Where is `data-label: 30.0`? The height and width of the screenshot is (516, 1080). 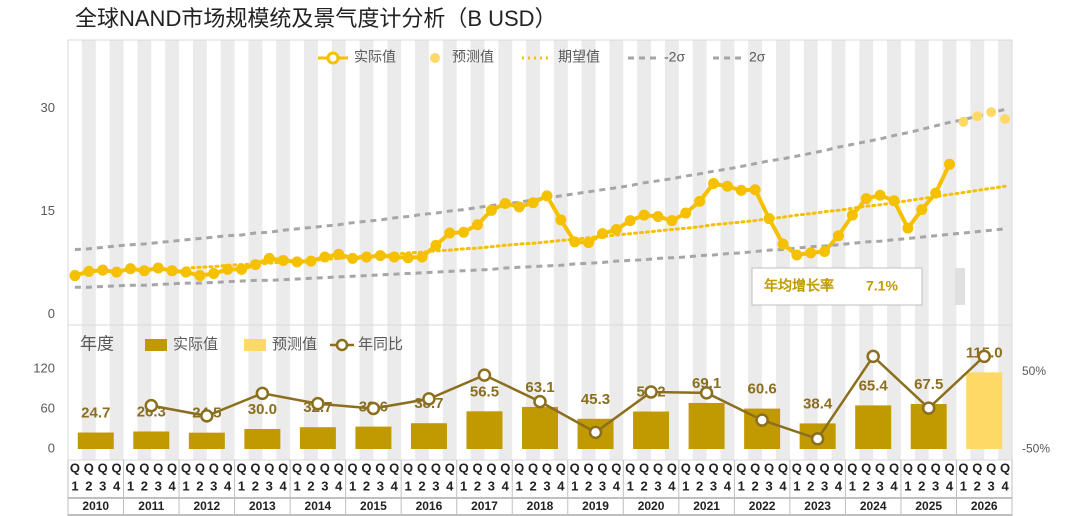
data-label: 30.0 is located at coordinates (262, 409).